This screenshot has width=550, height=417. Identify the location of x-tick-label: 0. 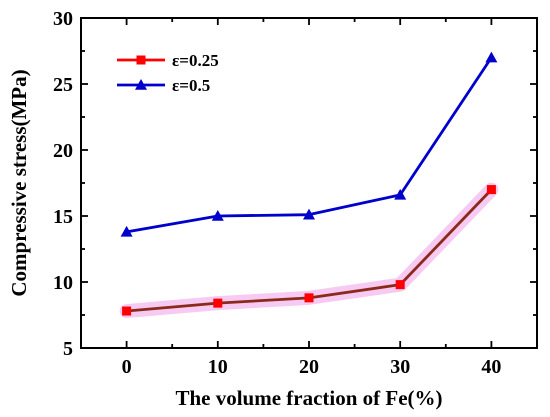
(127, 367).